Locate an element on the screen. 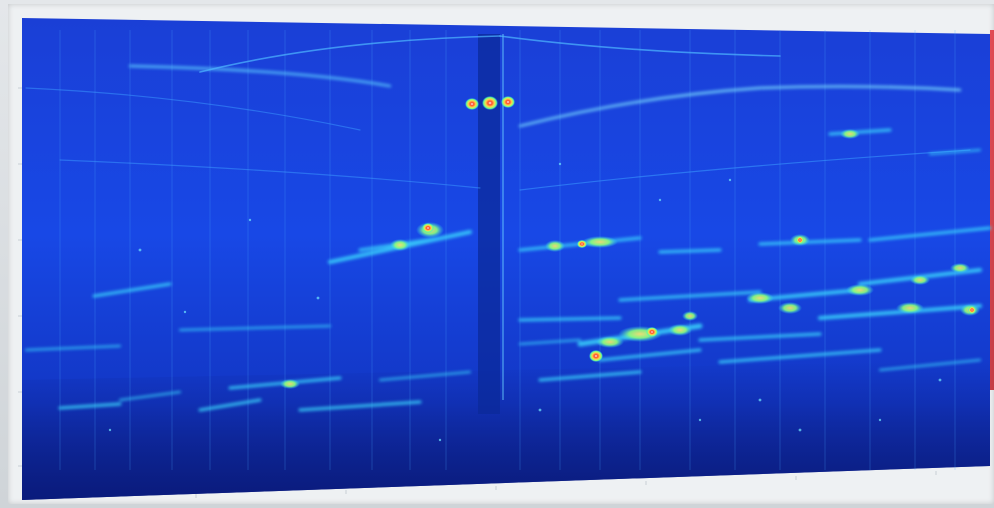 This screenshot has width=994, height=508. central-dark-band is located at coordinates (489, 224).